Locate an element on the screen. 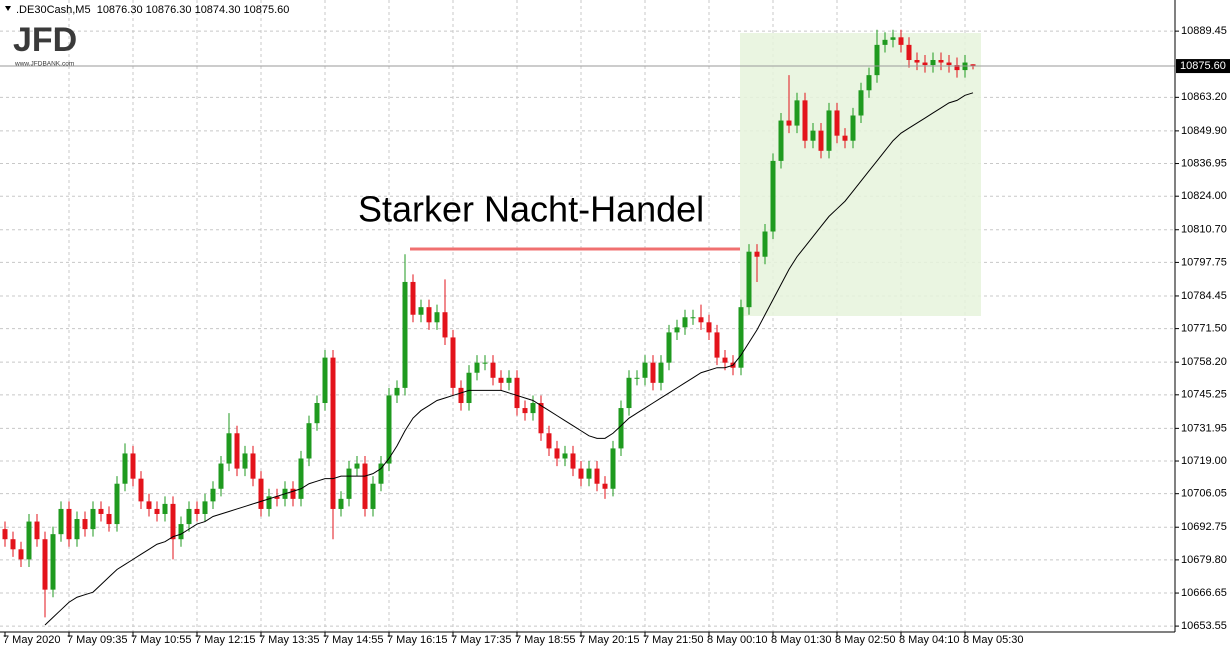 This screenshot has height=650, width=1230. x-tick-label: 7 May 14:55 is located at coordinates (353, 640).